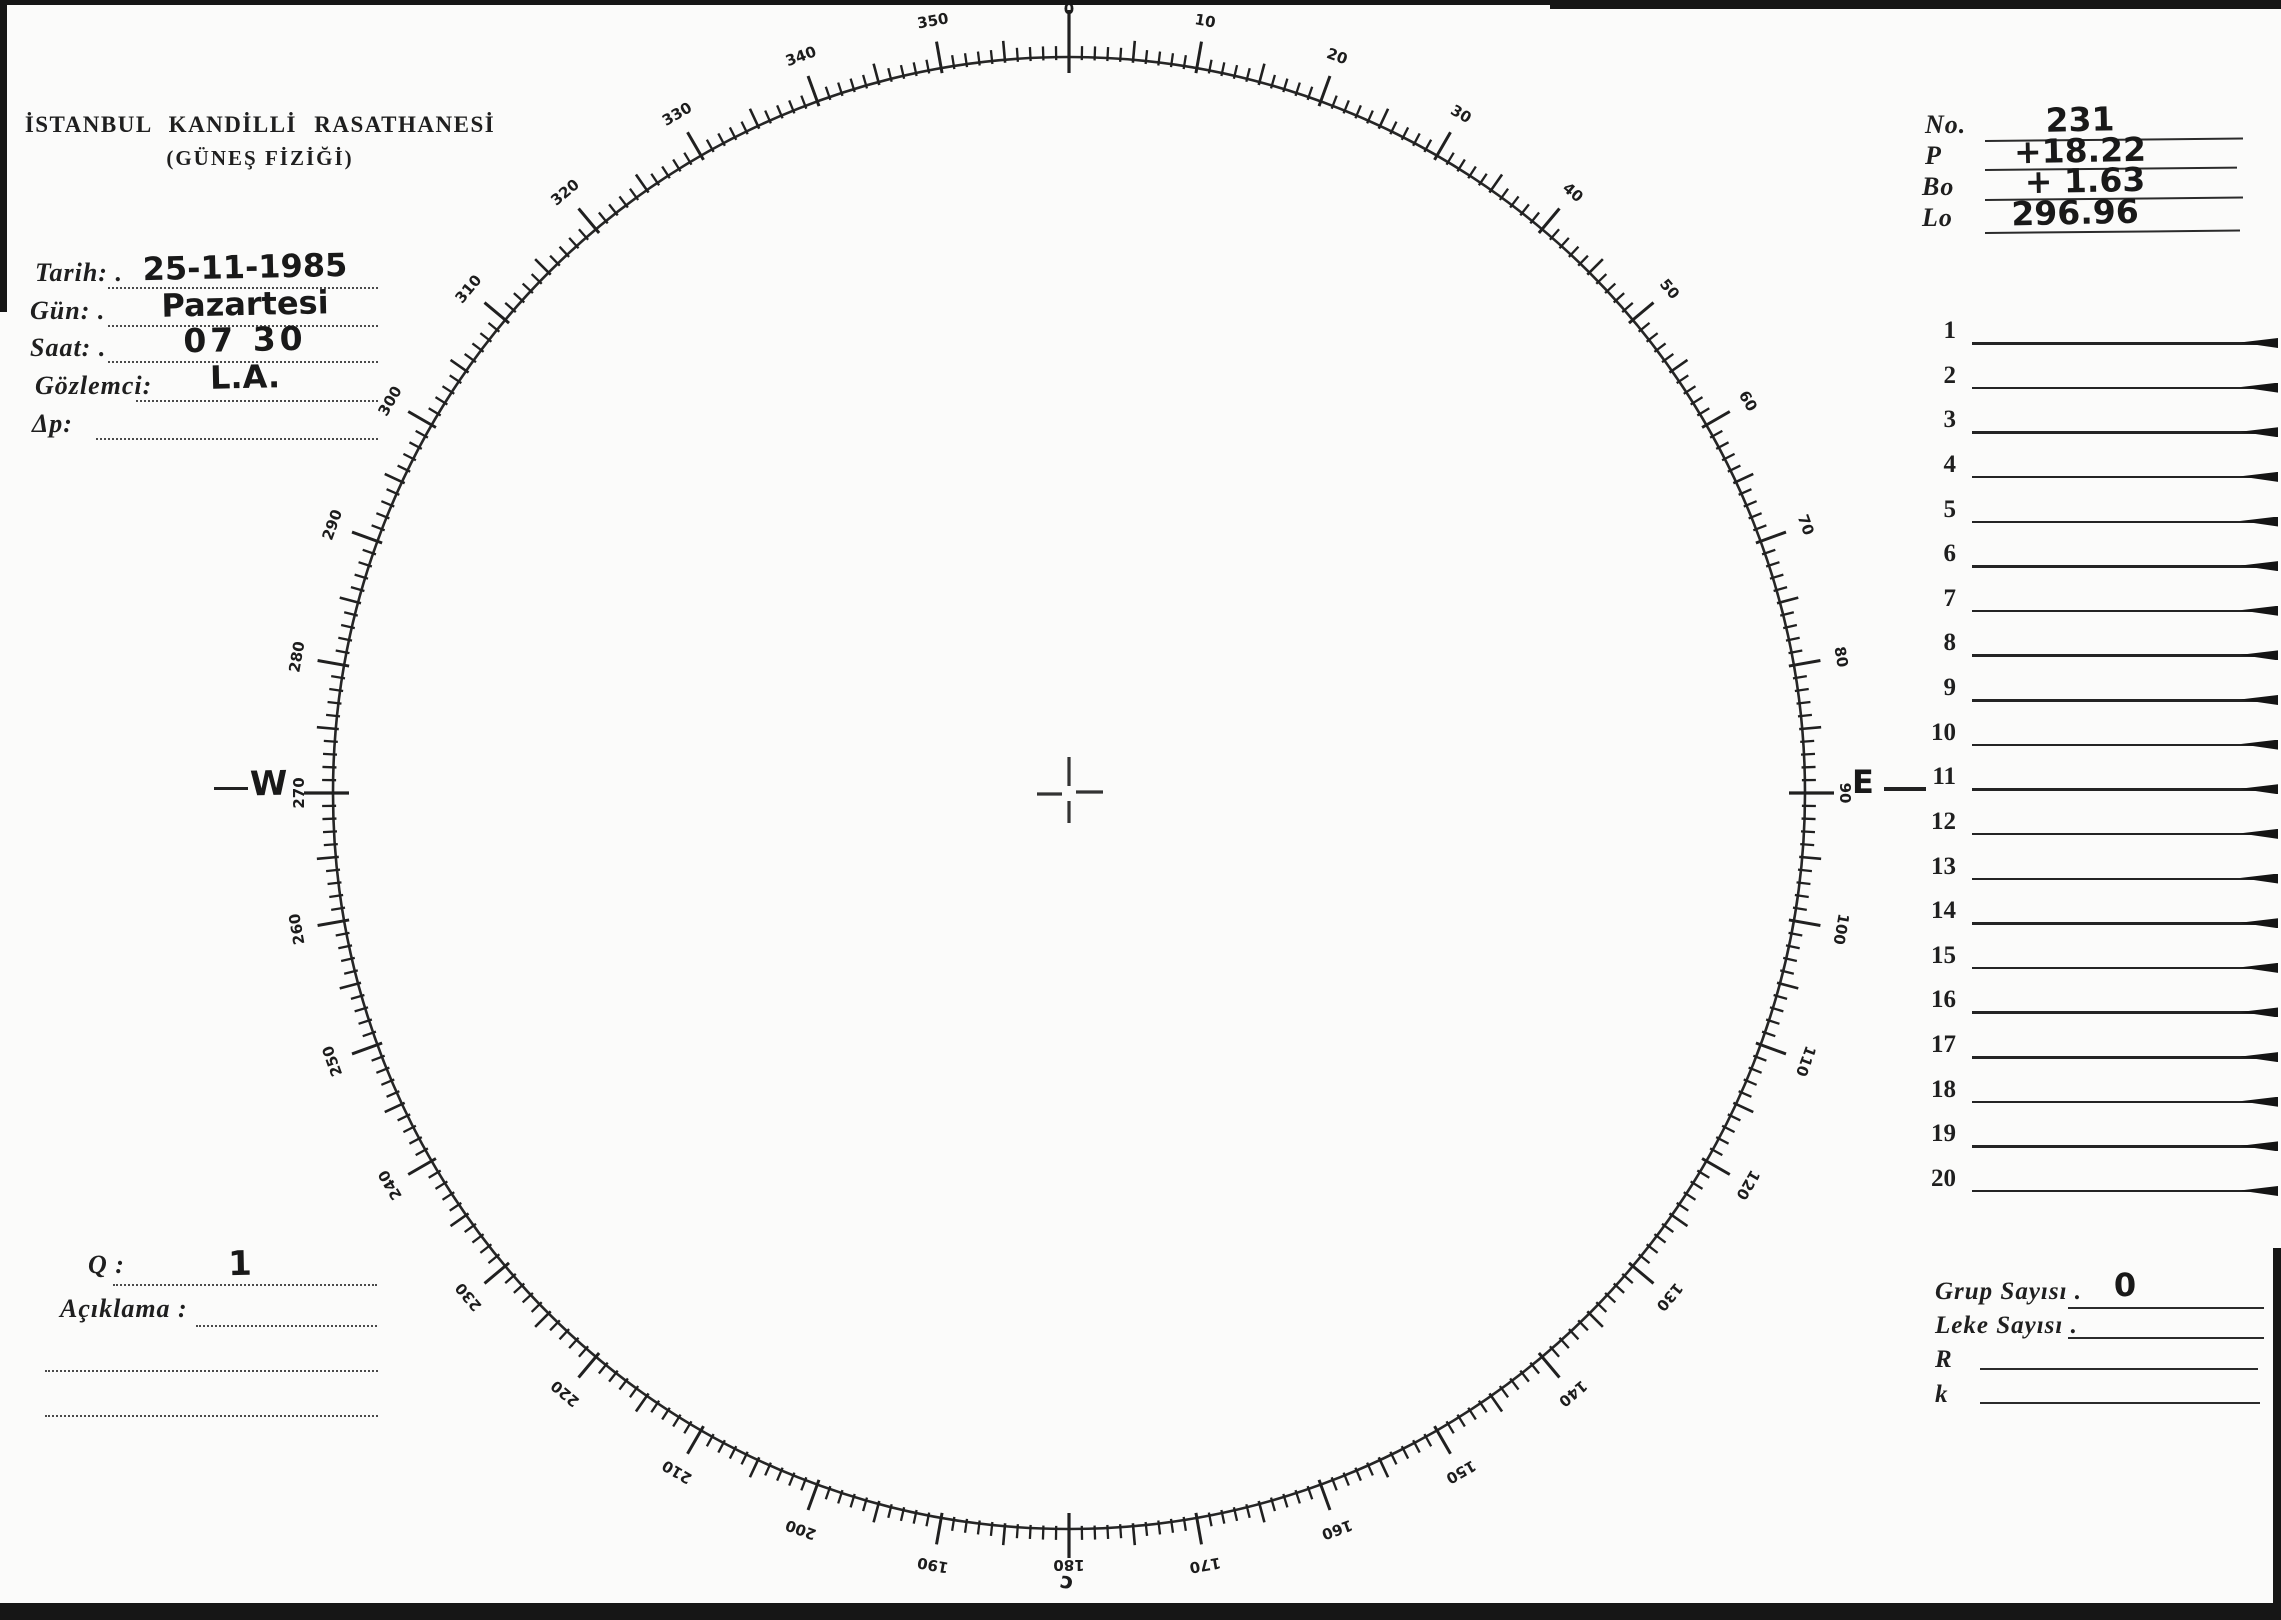 This screenshot has width=2281, height=1620. Describe the element at coordinates (677, 113) in the screenshot. I see `degree-label: 330` at that location.